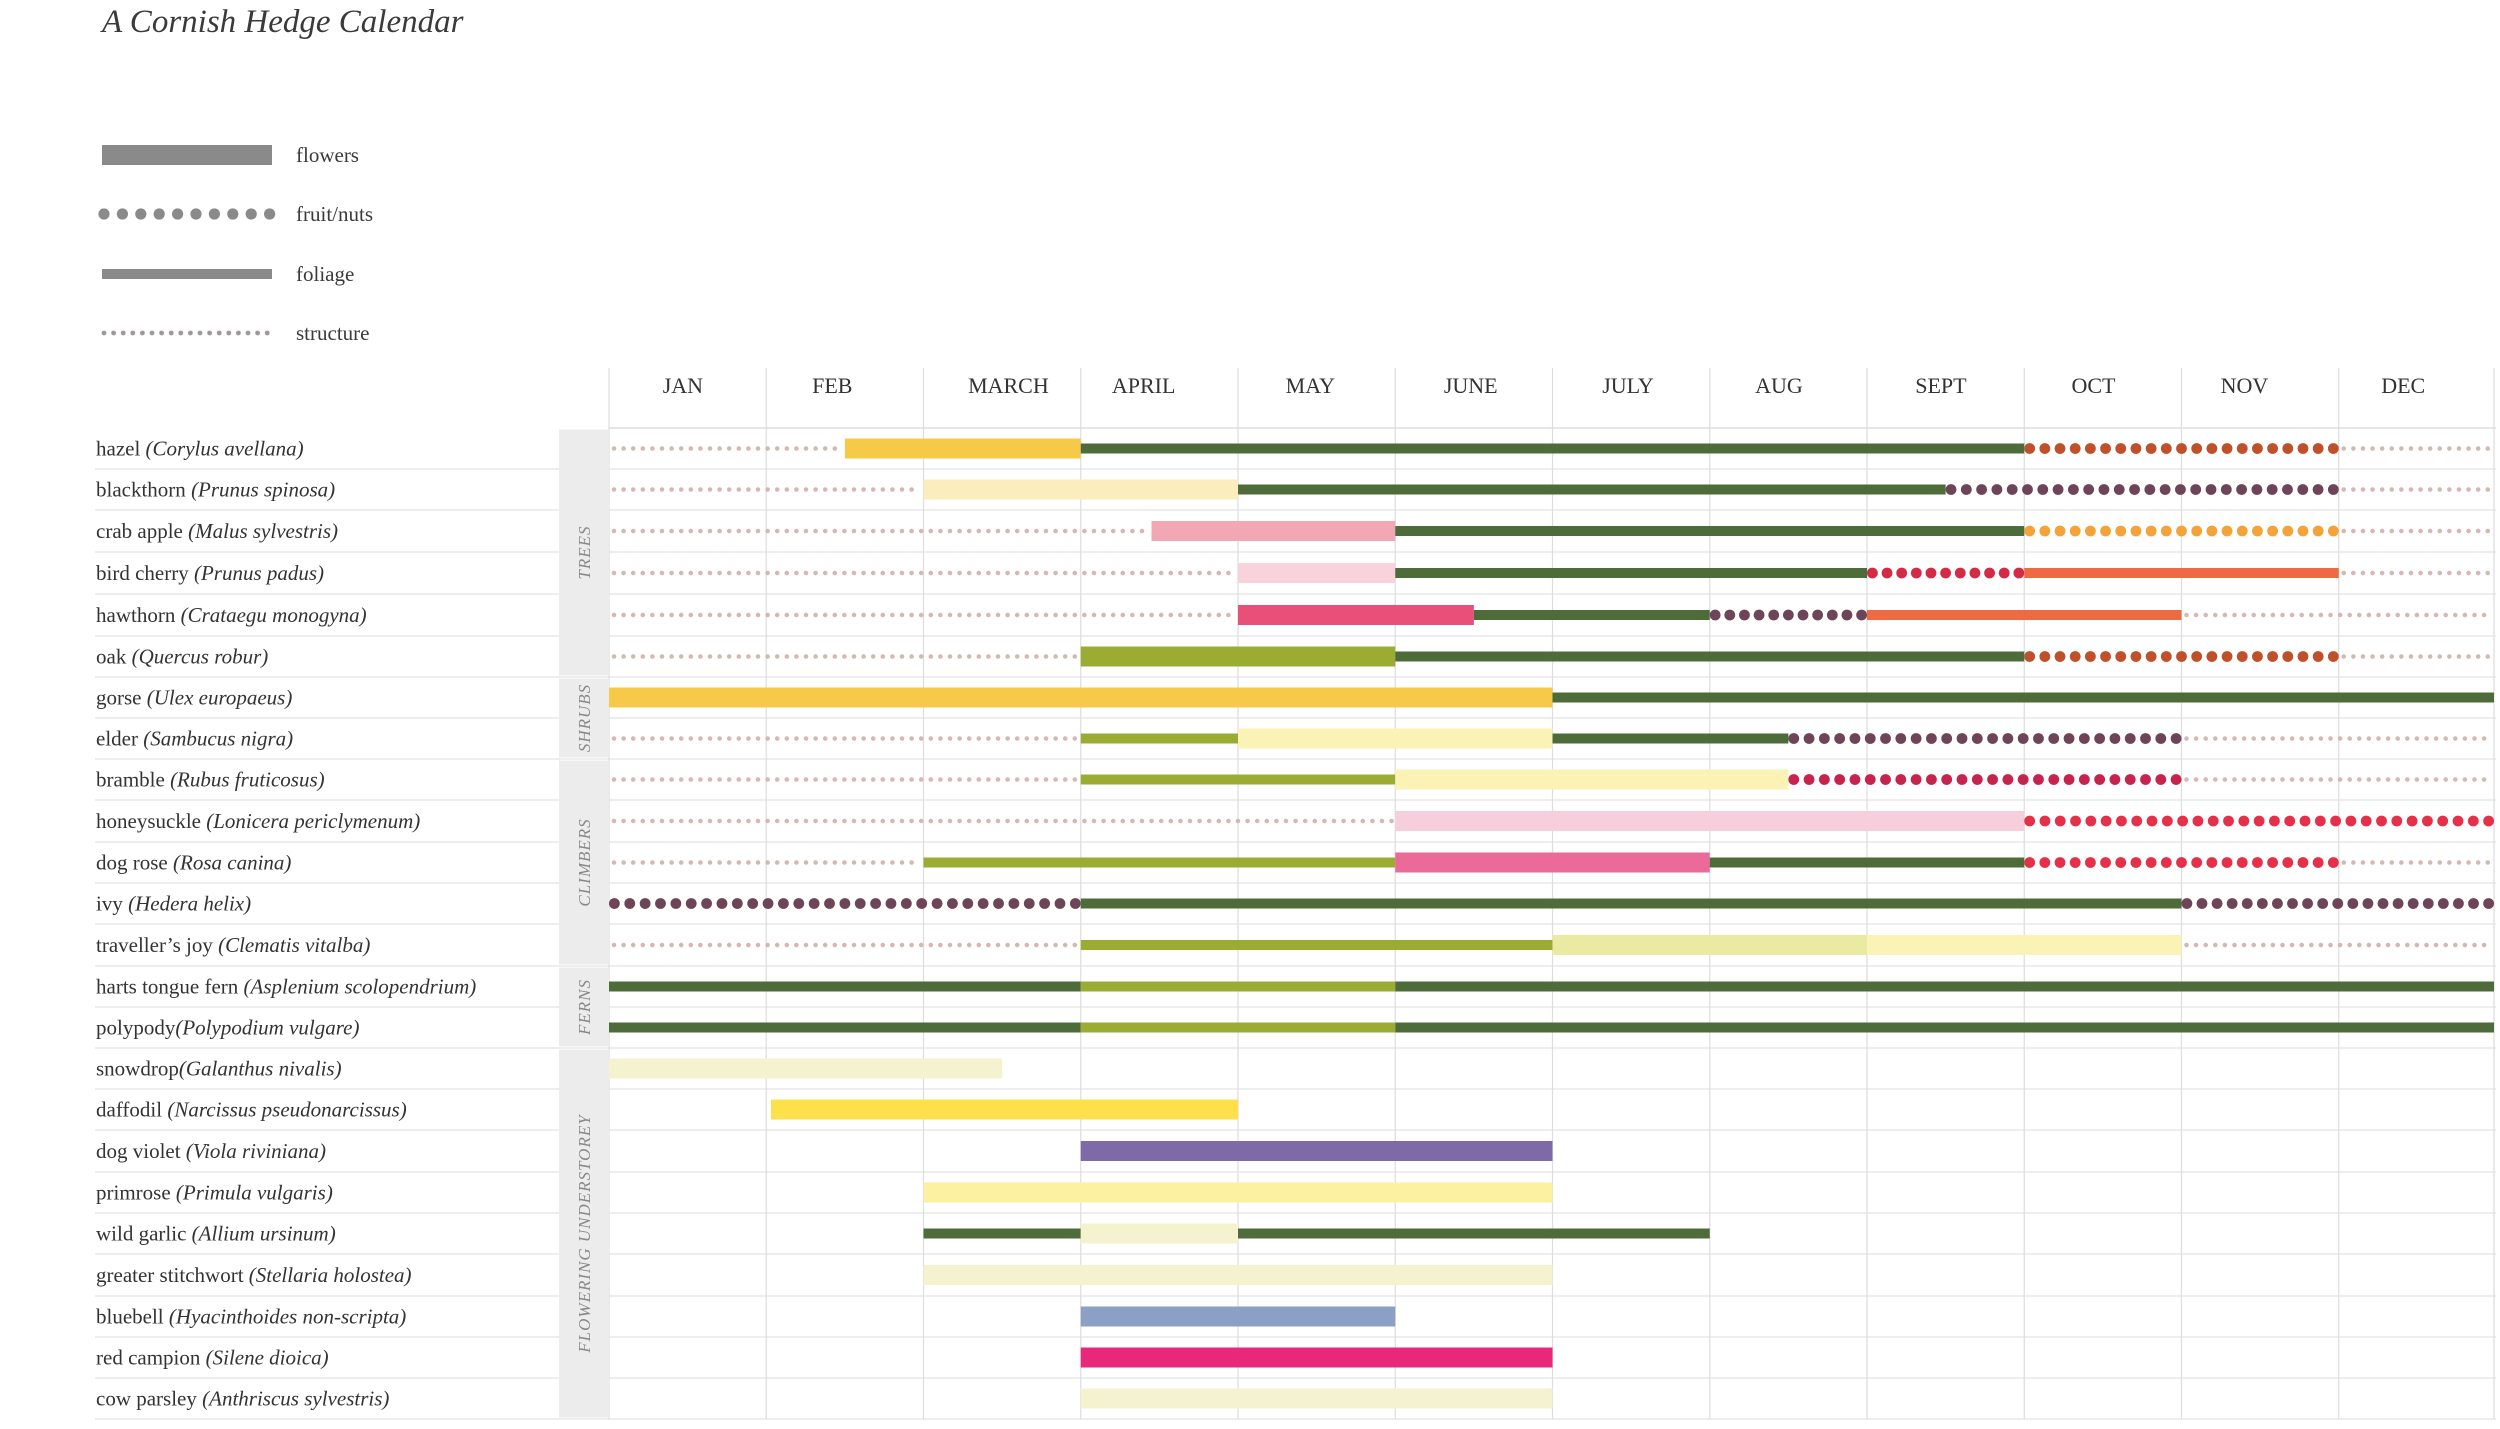 The height and width of the screenshot is (1429, 2500). What do you see at coordinates (218, 739) in the screenshot?
I see `plant-latin-name: (Sambucus nigra)` at bounding box center [218, 739].